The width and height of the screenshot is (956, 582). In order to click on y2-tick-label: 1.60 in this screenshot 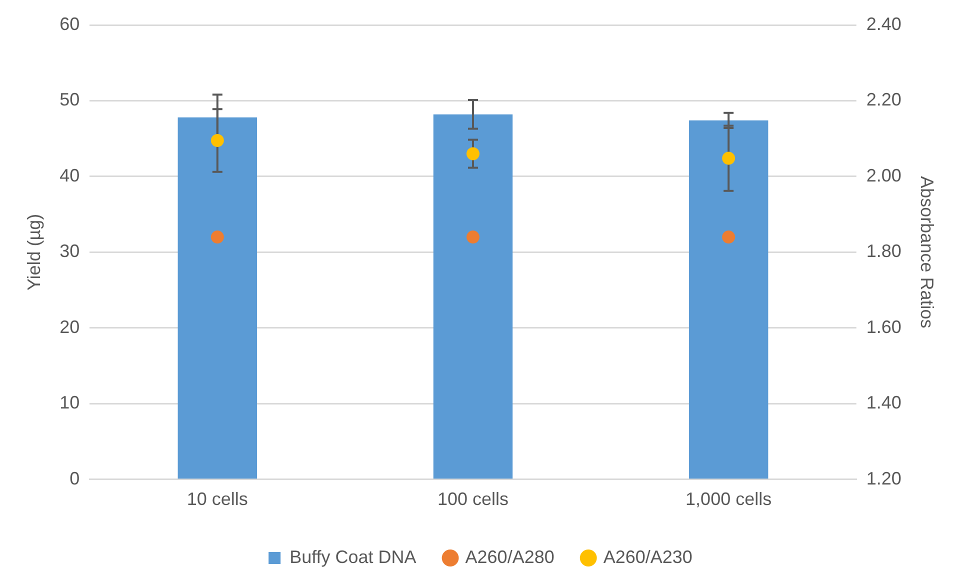, I will do `click(884, 326)`.